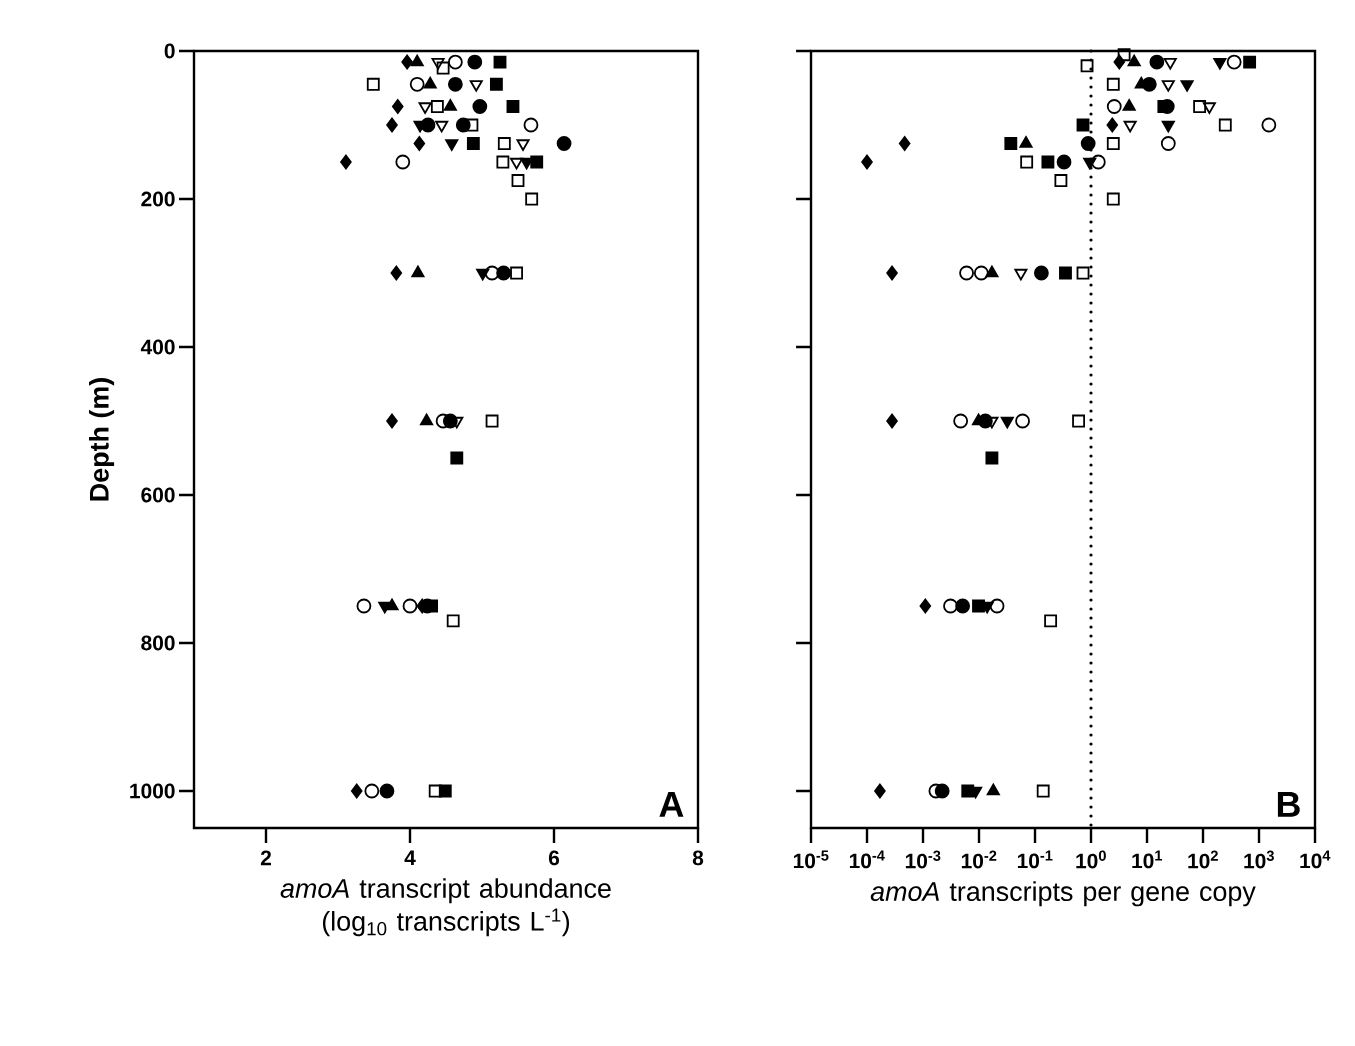  What do you see at coordinates (1091, 859) in the screenshot?
I see `x-tick-label: 10$^{0}$` at bounding box center [1091, 859].